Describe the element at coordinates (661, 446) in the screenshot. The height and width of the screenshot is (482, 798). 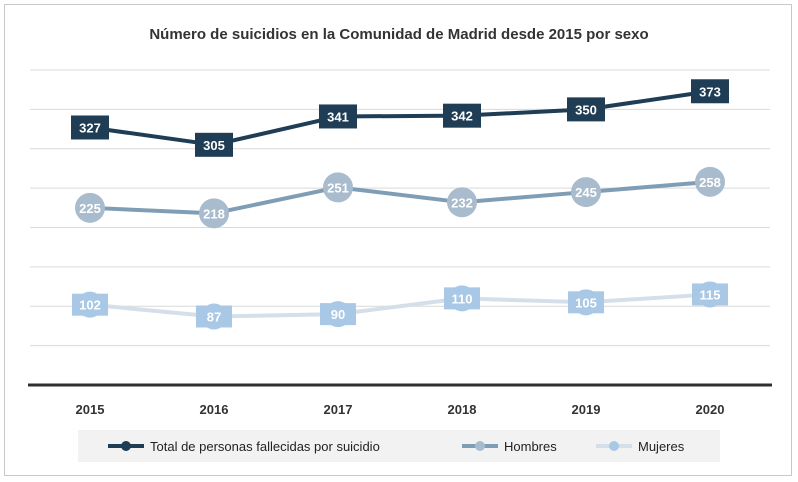
I see `legend-entry: Mujeres` at that location.